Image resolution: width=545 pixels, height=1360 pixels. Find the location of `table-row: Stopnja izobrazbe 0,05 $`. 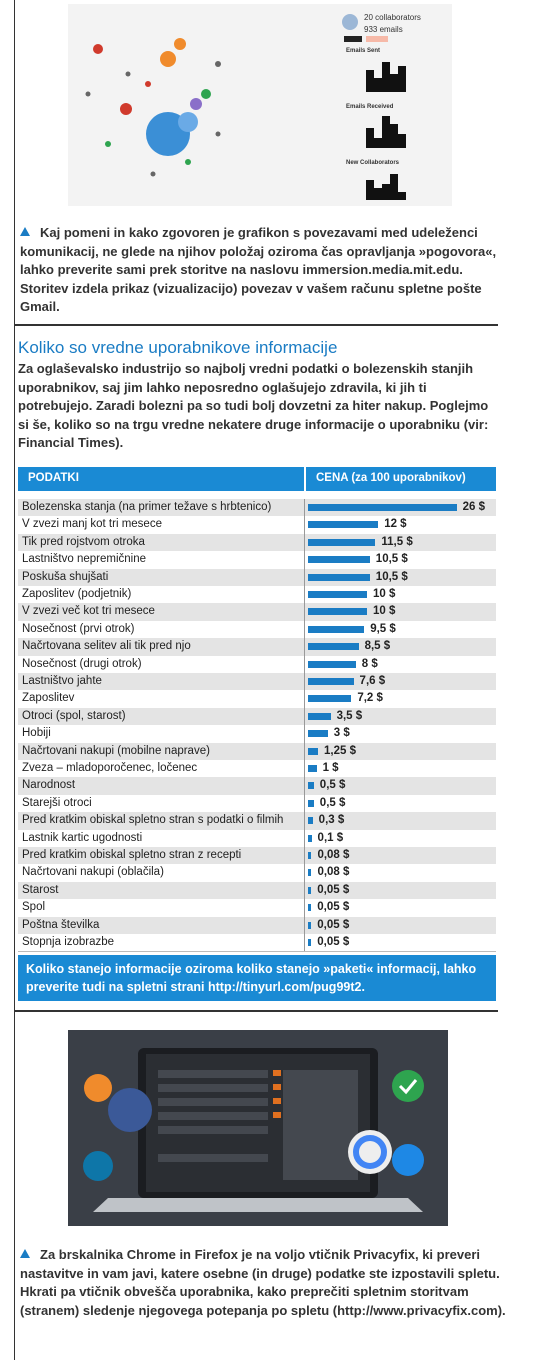

table-row: Stopnja izobrazbe 0,05 $ is located at coordinates (257, 943).